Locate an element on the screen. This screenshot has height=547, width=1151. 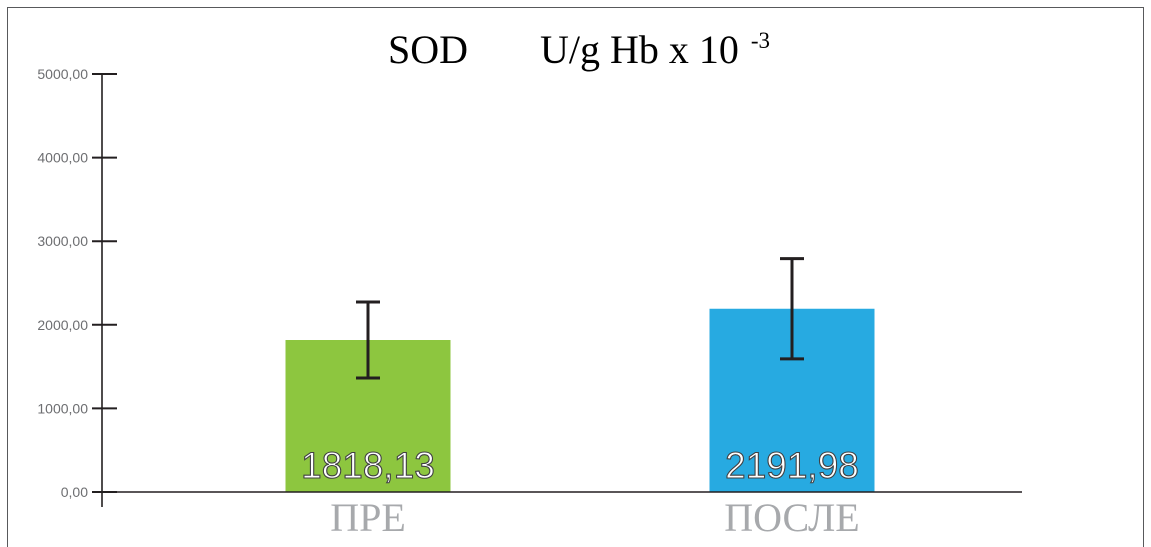
y-tick-label: 4000,00 is located at coordinates (62, 158).